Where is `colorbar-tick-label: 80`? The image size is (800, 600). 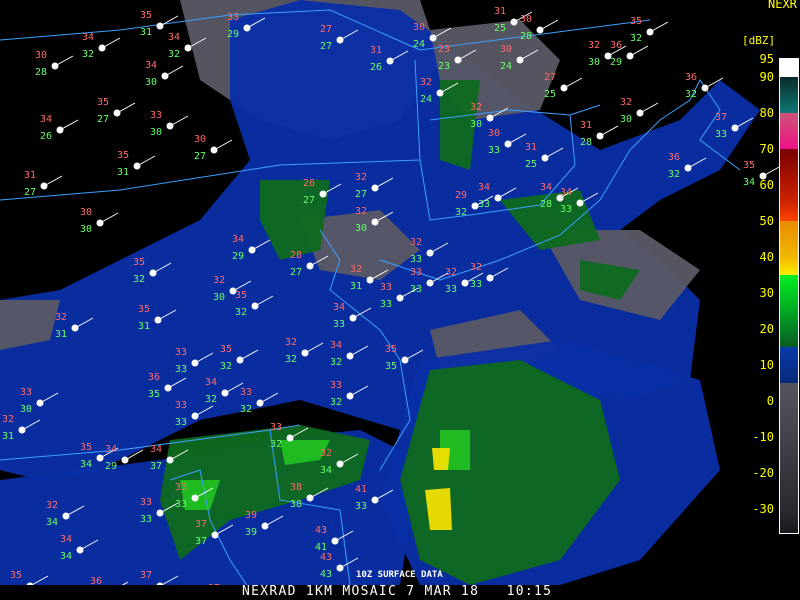 colorbar-tick-label: 80 is located at coordinates (766, 113).